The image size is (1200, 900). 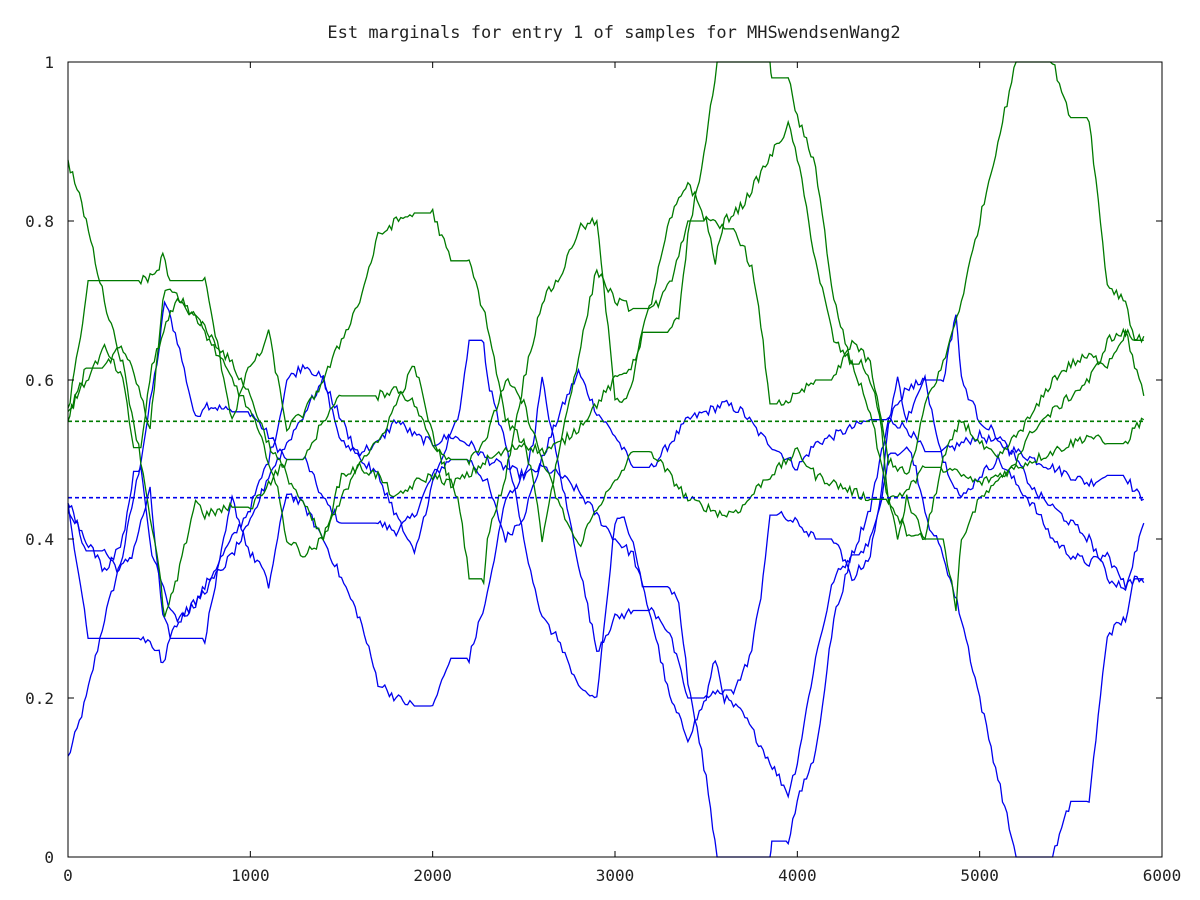 I want to click on y-tick-label: 0.8, so click(x=39, y=221).